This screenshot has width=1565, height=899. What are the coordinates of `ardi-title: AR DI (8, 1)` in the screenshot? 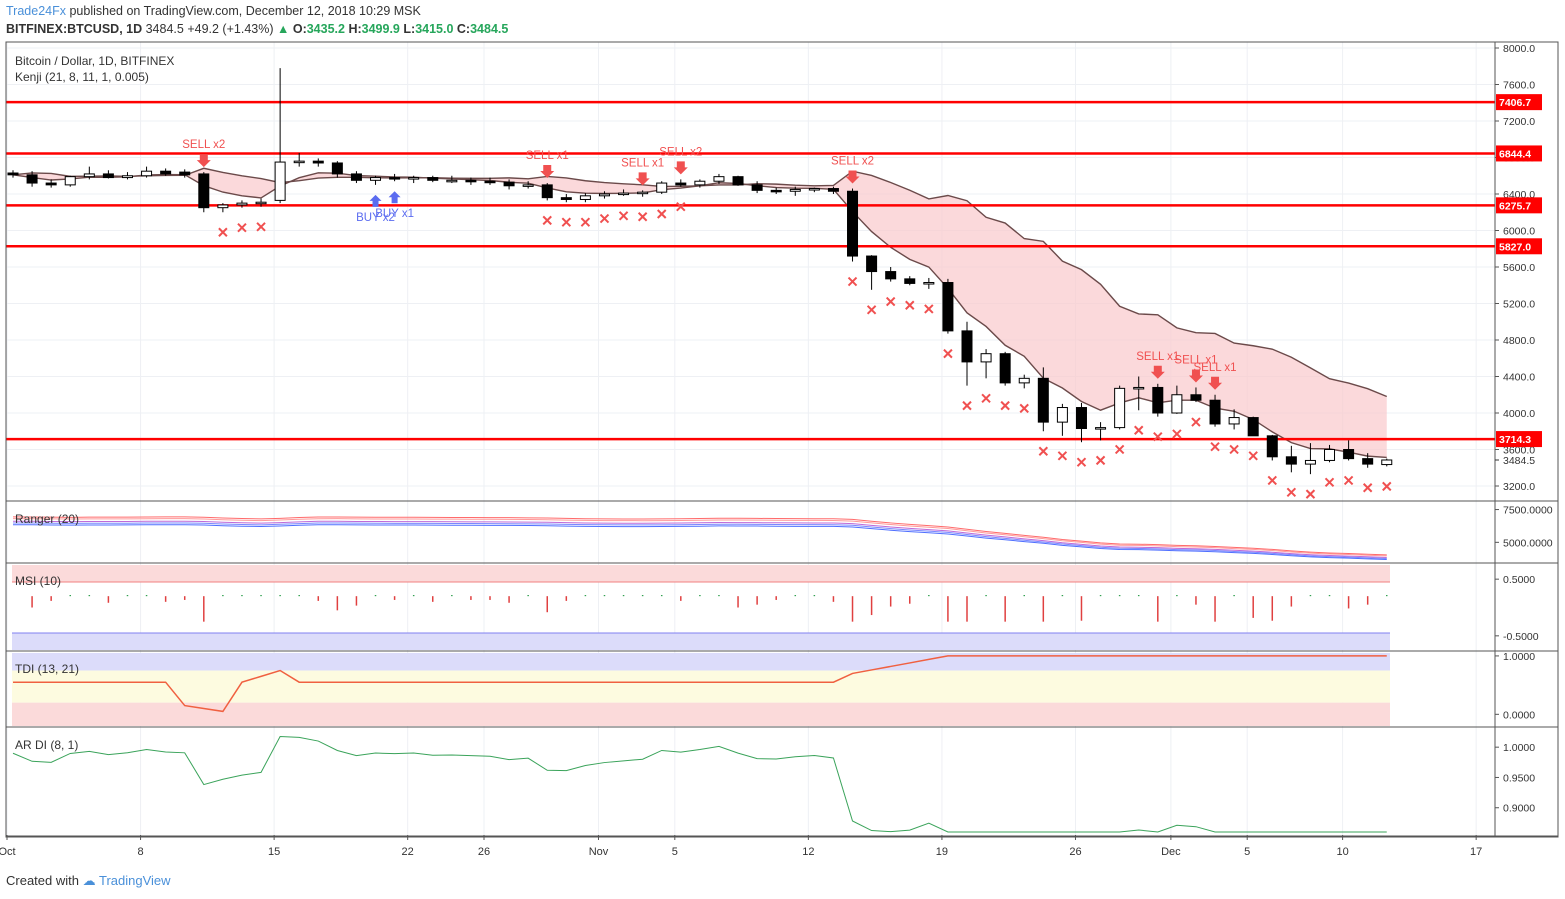 It's located at (46, 745).